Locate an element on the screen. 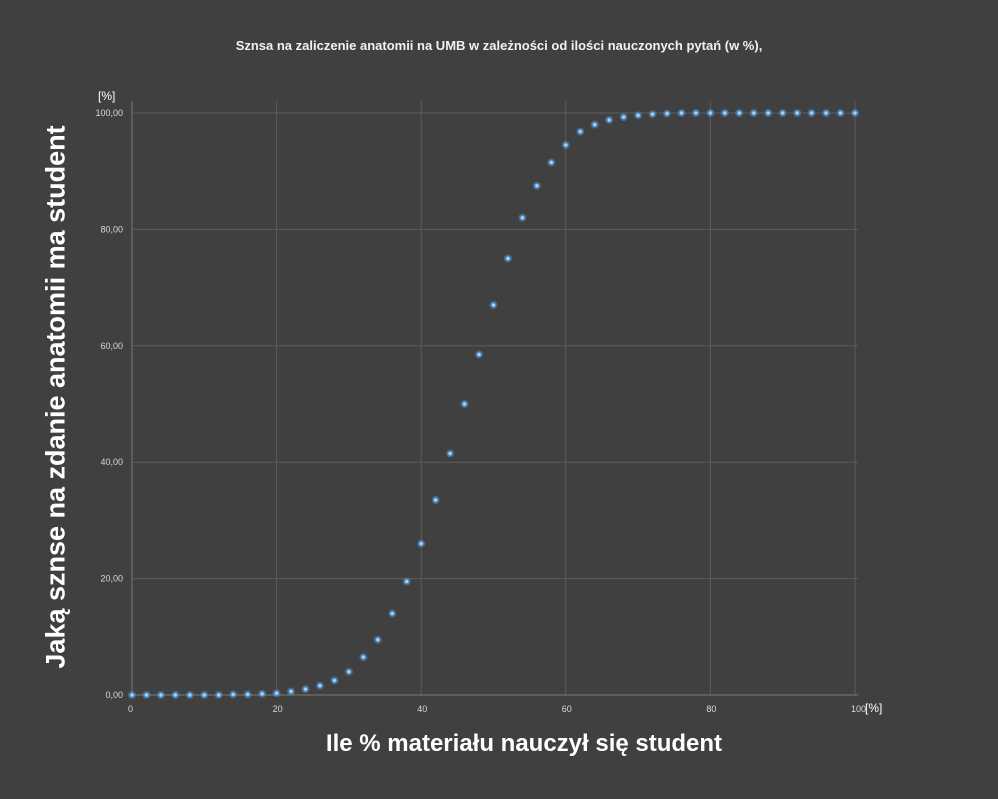 Image resolution: width=998 pixels, height=799 pixels. y-tick-label: 0,00 is located at coordinates (114, 695).